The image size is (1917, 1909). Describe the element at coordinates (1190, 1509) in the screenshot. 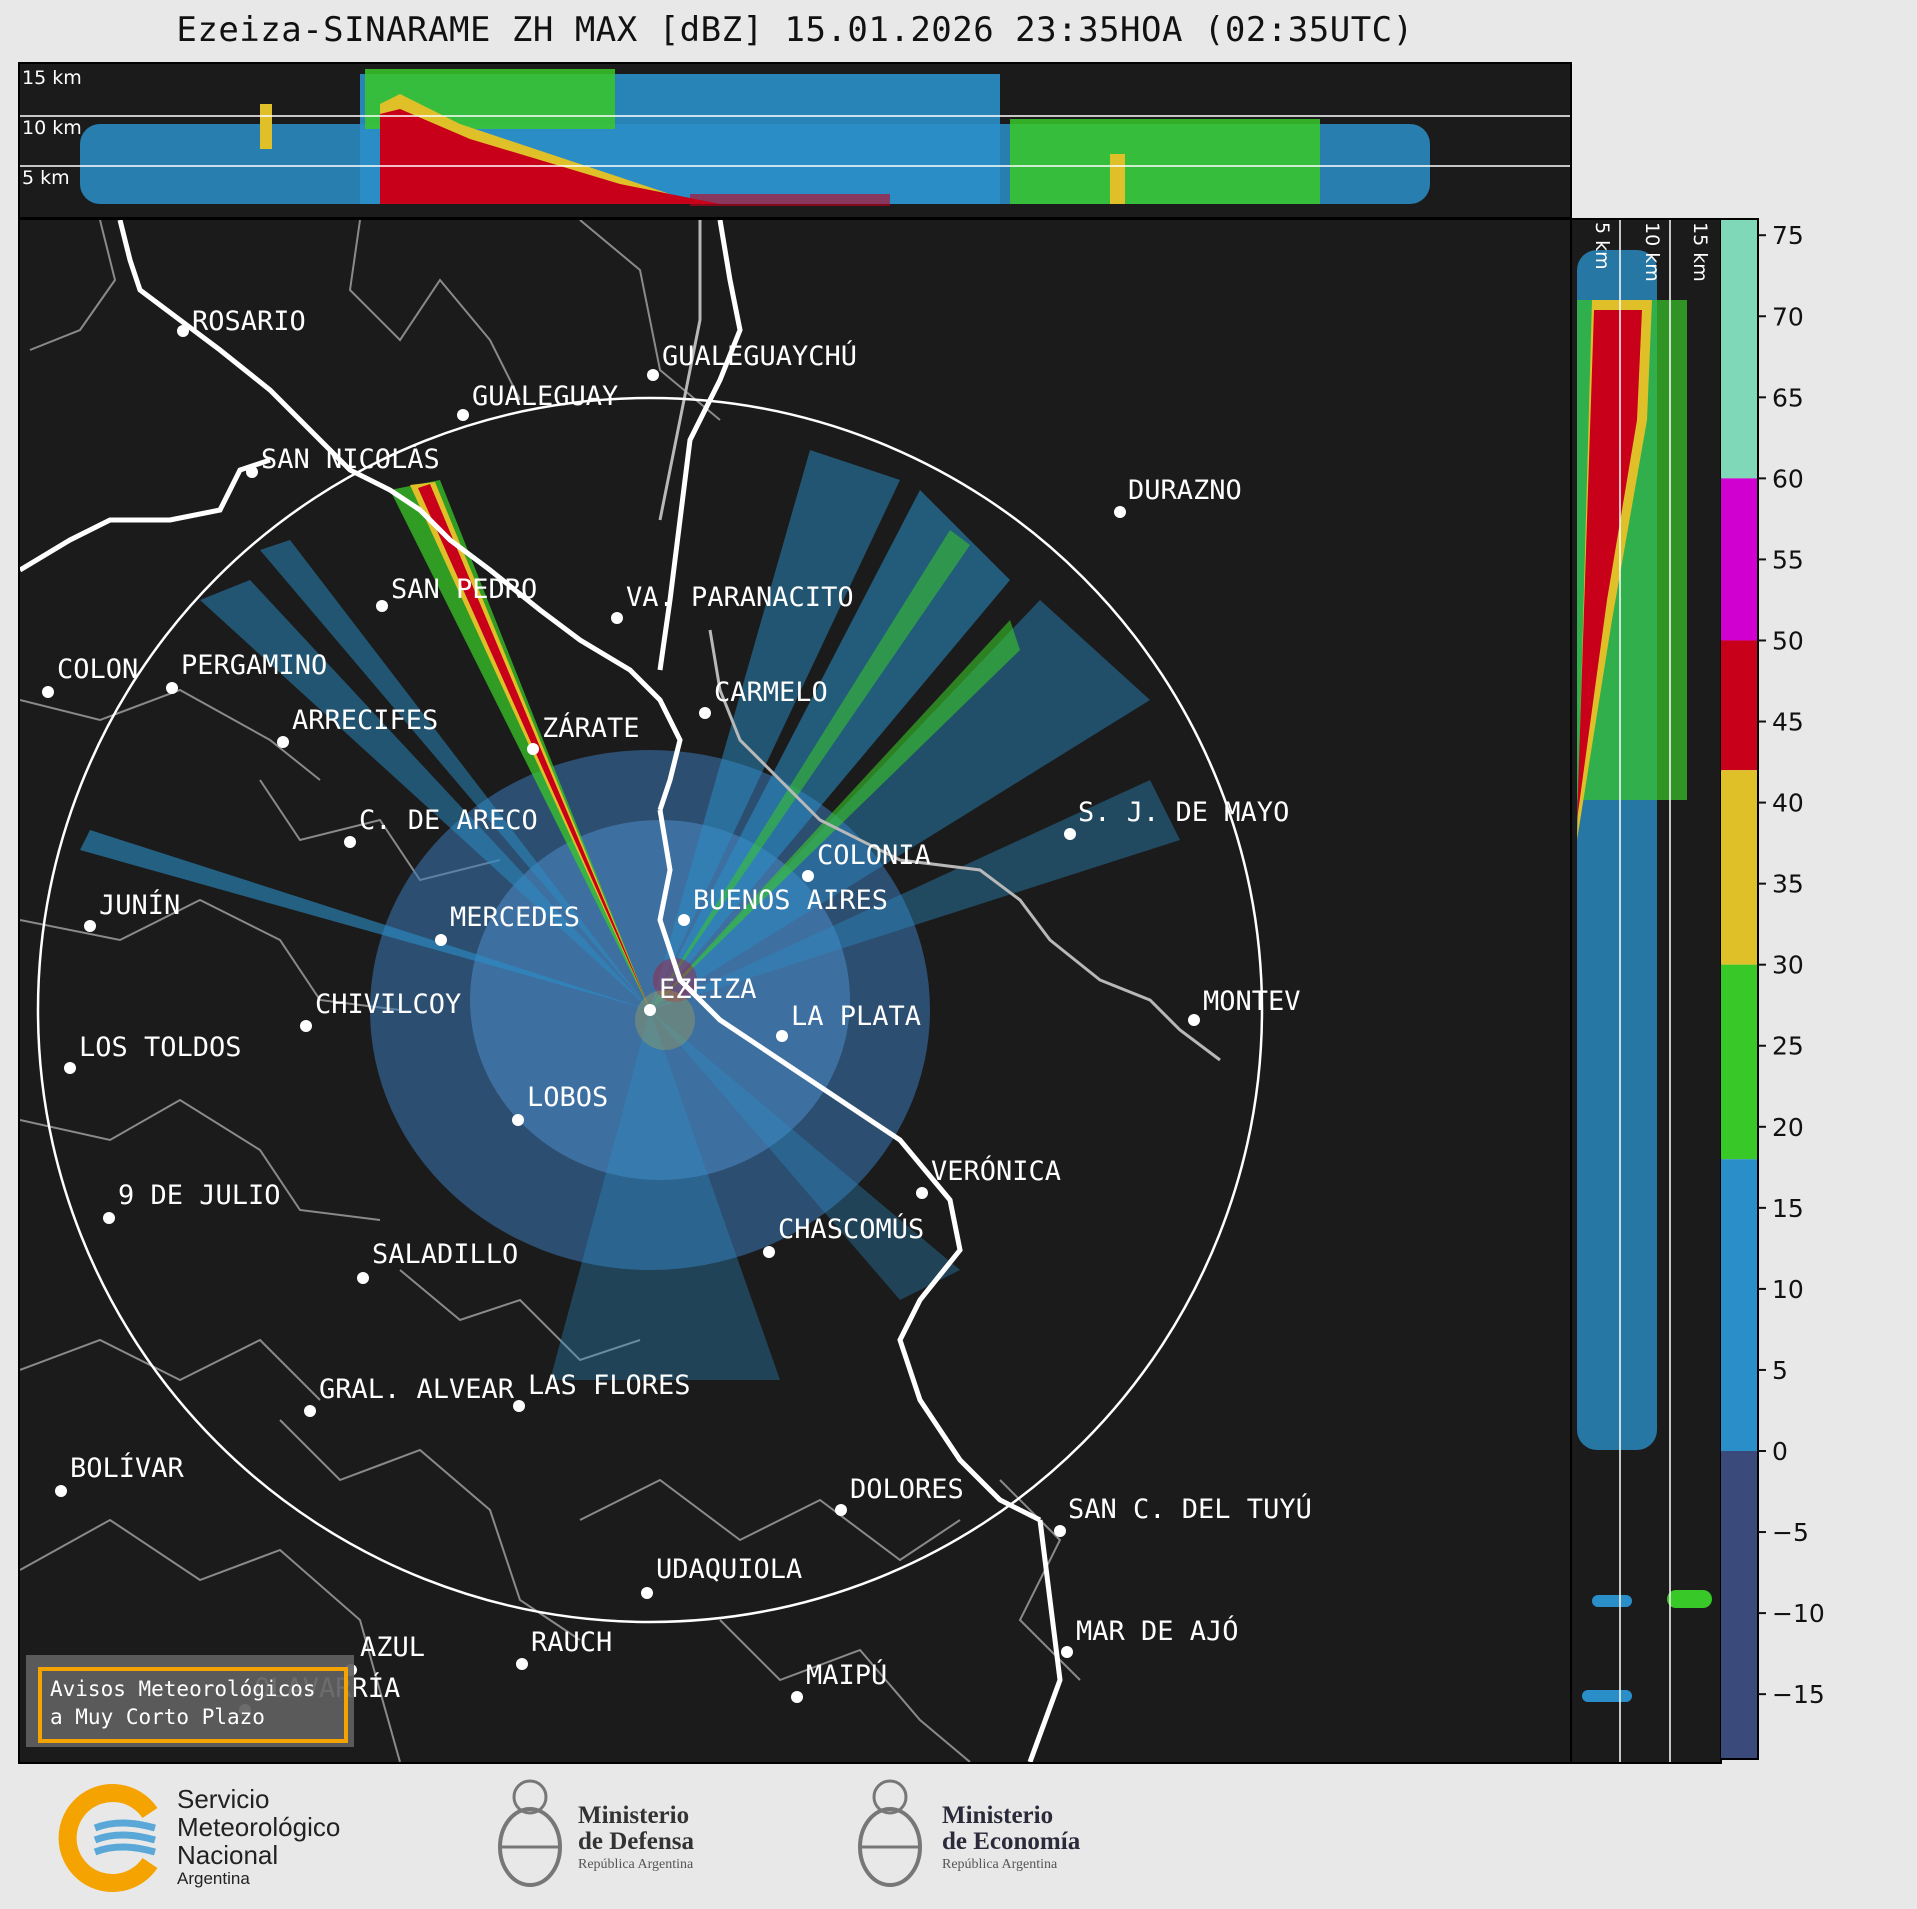

I see `city-label: SAN C. DEL TUYÚ` at that location.